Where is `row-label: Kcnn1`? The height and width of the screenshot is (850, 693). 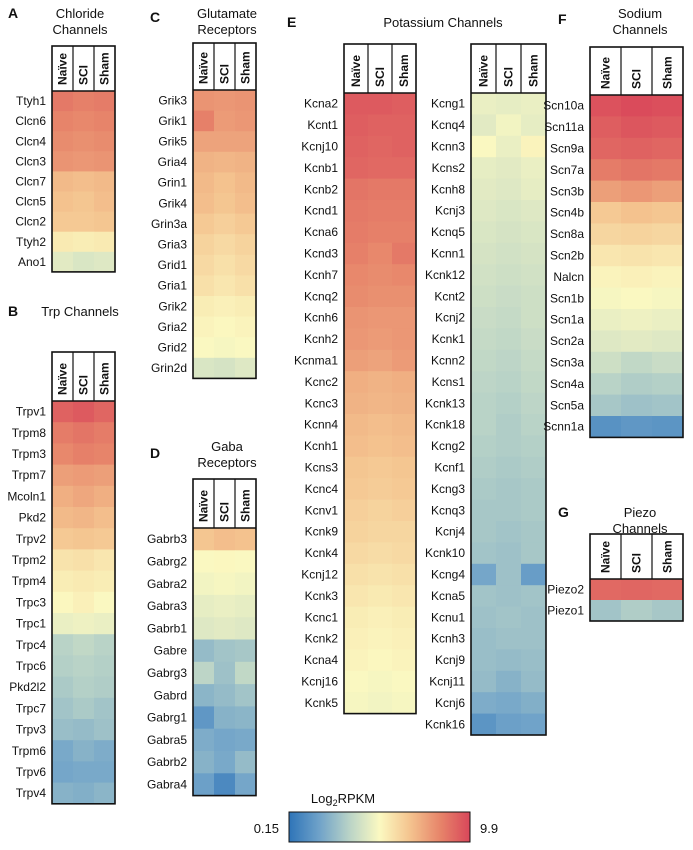
row-label: Kcnn1 is located at coordinates (448, 254).